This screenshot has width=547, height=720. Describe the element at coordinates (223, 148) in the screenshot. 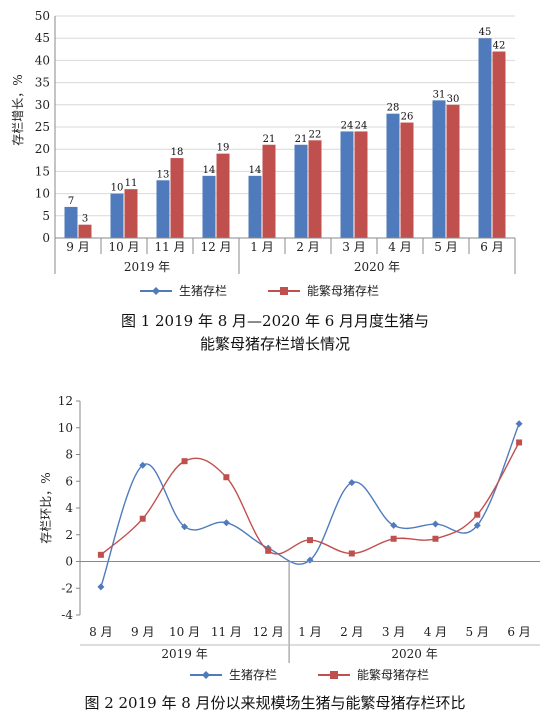

I see `data-label: 19` at that location.